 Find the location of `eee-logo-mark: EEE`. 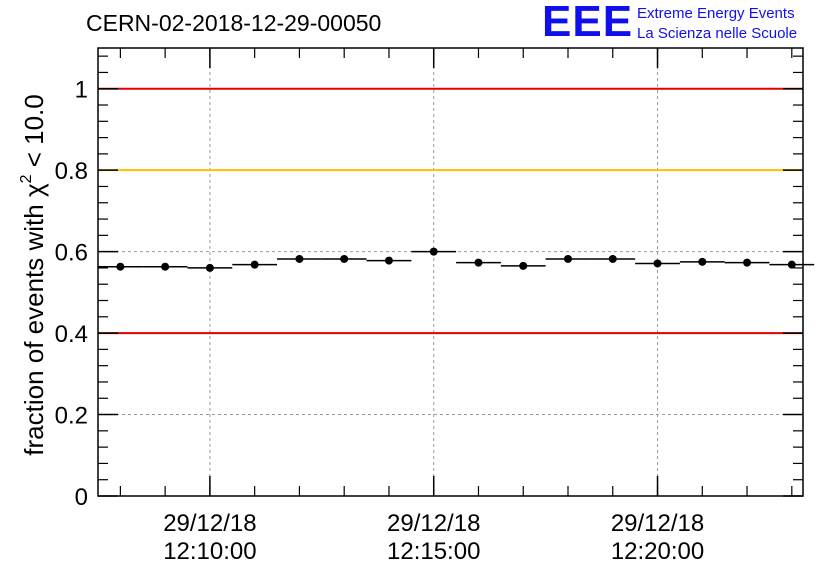

eee-logo-mark: EEE is located at coordinates (588, 23).